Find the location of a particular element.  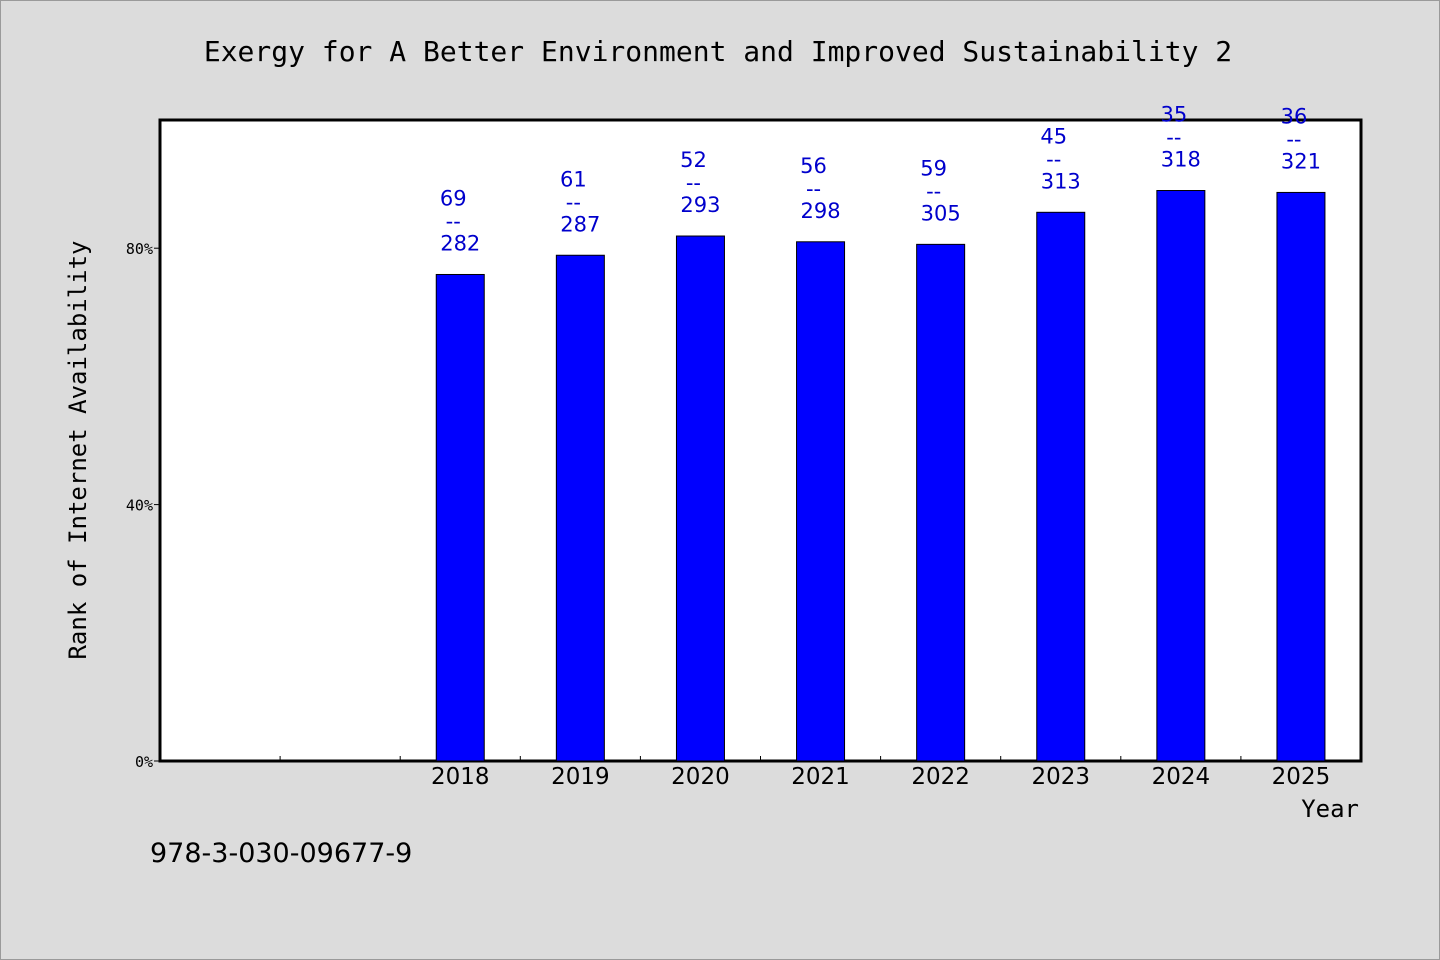

data-label: 35 is located at coordinates (1173, 115).